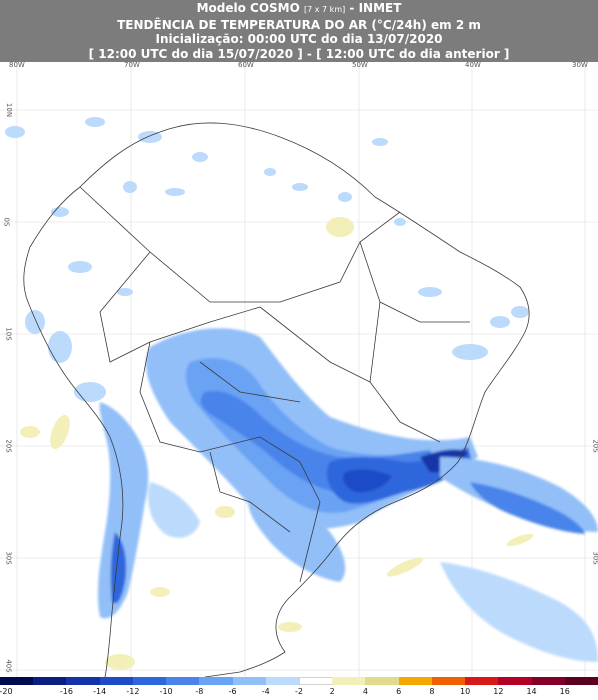 The height and width of the screenshot is (700, 598). What do you see at coordinates (594, 446) in the screenshot?
I see `lat-label-right-20s: 20S` at bounding box center [594, 446].